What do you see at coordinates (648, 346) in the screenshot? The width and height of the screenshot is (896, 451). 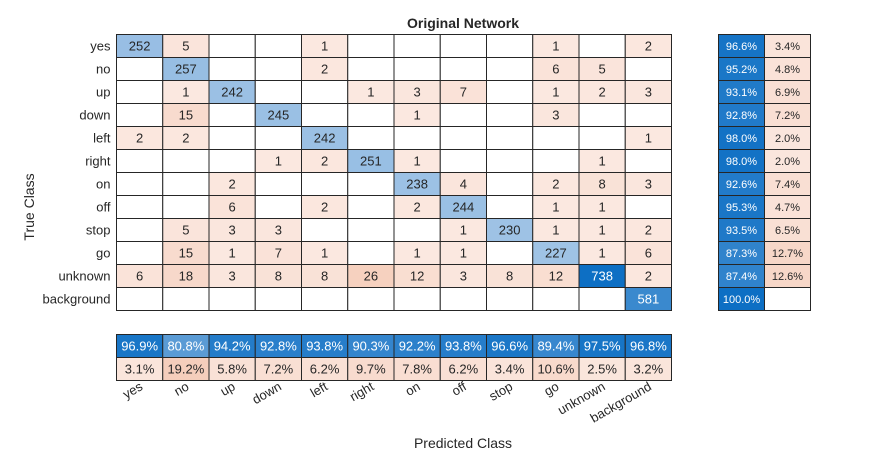 I see `column-summary-value-background-correct: 96.8%` at bounding box center [648, 346].